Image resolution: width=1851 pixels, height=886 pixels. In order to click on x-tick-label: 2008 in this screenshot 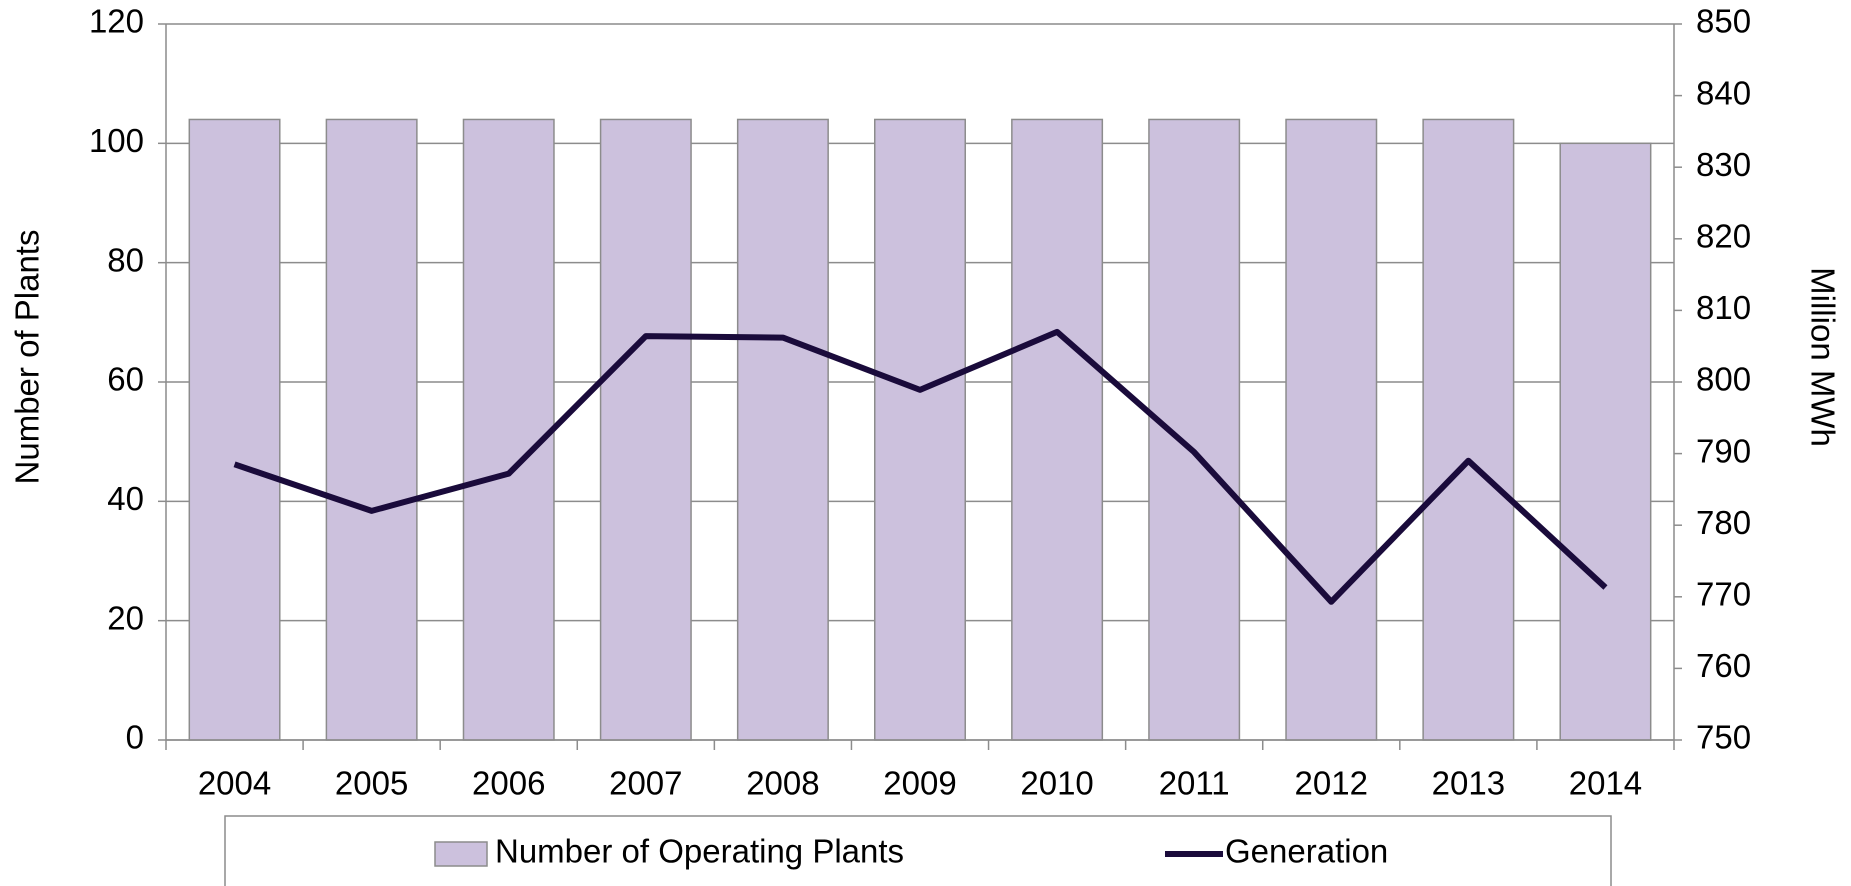, I will do `click(782, 783)`.